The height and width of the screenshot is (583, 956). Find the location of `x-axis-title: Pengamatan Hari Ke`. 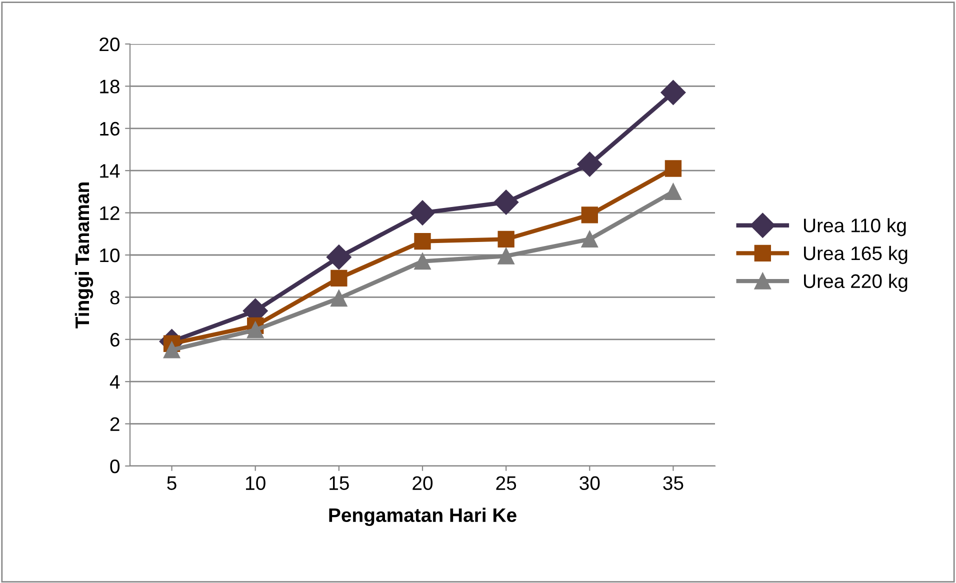

x-axis-title: Pengamatan Hari Ke is located at coordinates (422, 517).